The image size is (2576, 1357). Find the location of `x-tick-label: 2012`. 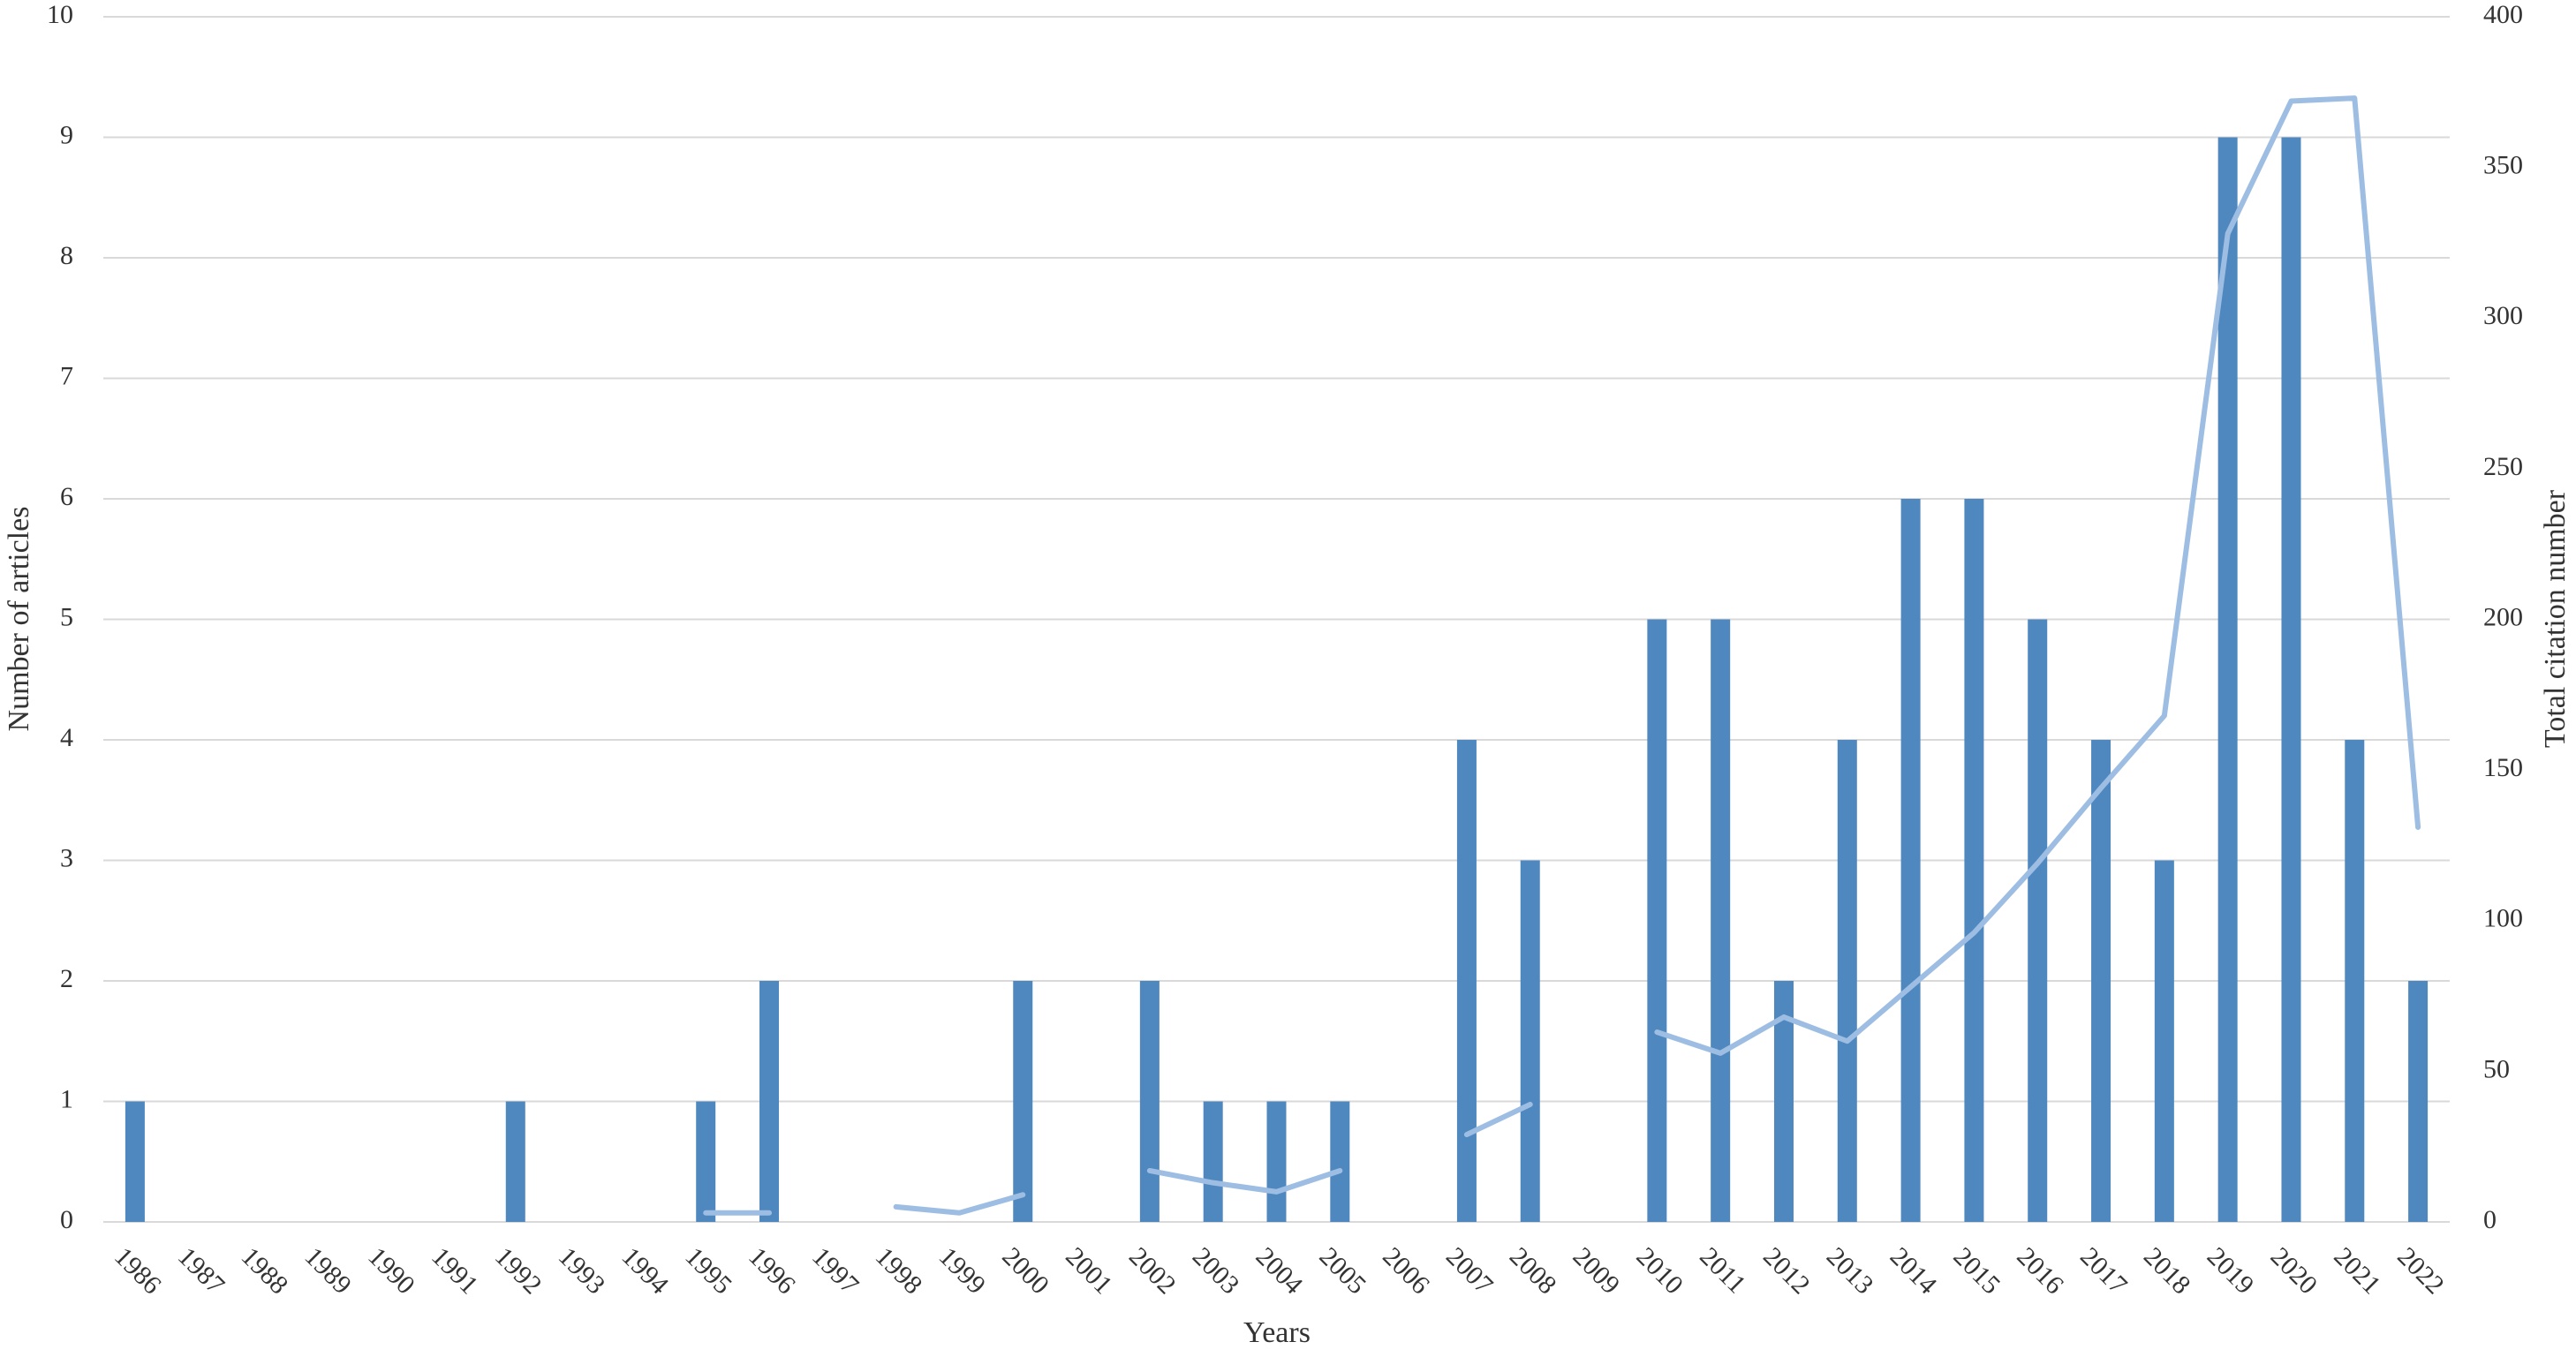

x-tick-label: 2012 is located at coordinates (1786, 1270).